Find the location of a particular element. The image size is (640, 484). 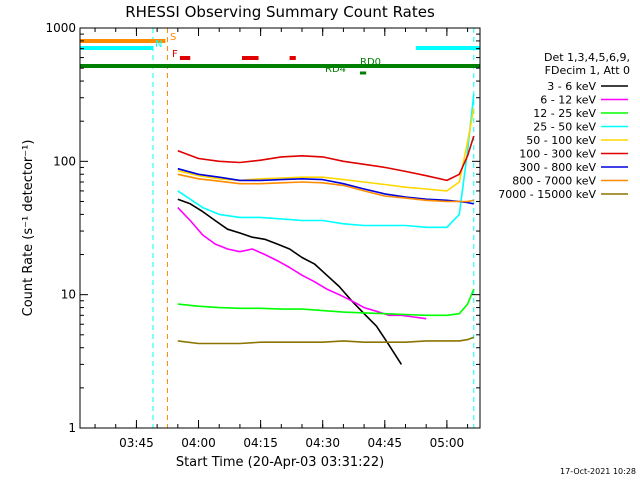

x-tick-label: 04:15 is located at coordinates (260, 443).